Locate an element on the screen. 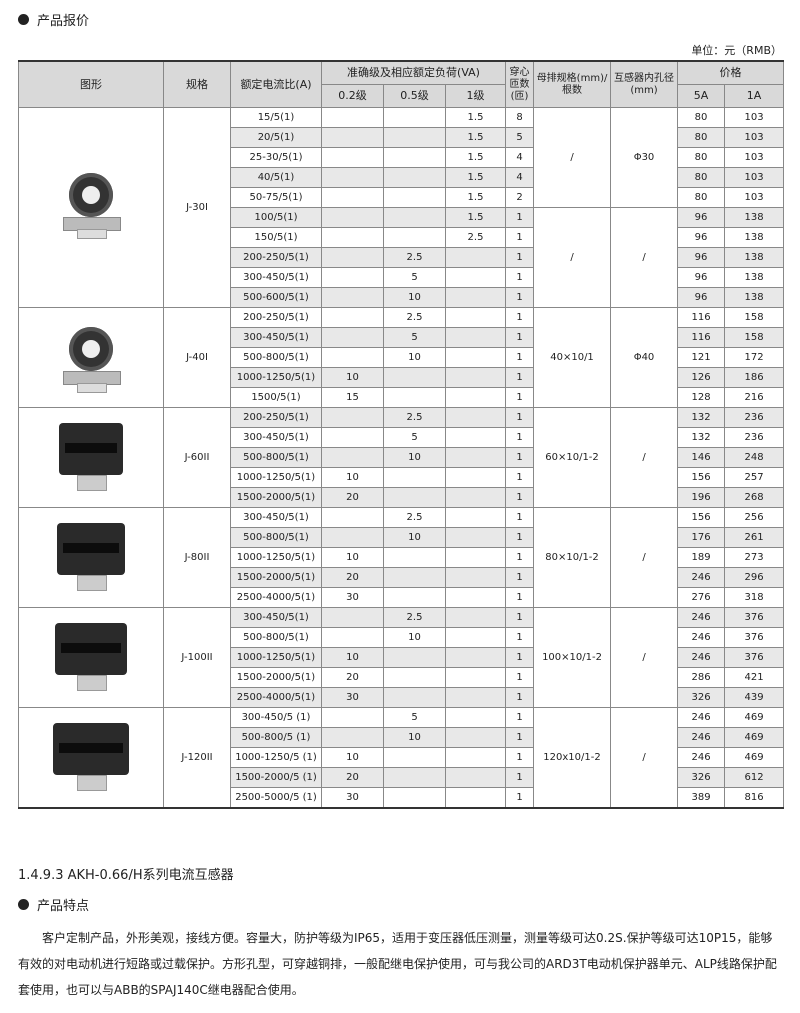 This screenshot has width=800, height=1013. section-heading-features: 产品特点 is located at coordinates (53, 904).